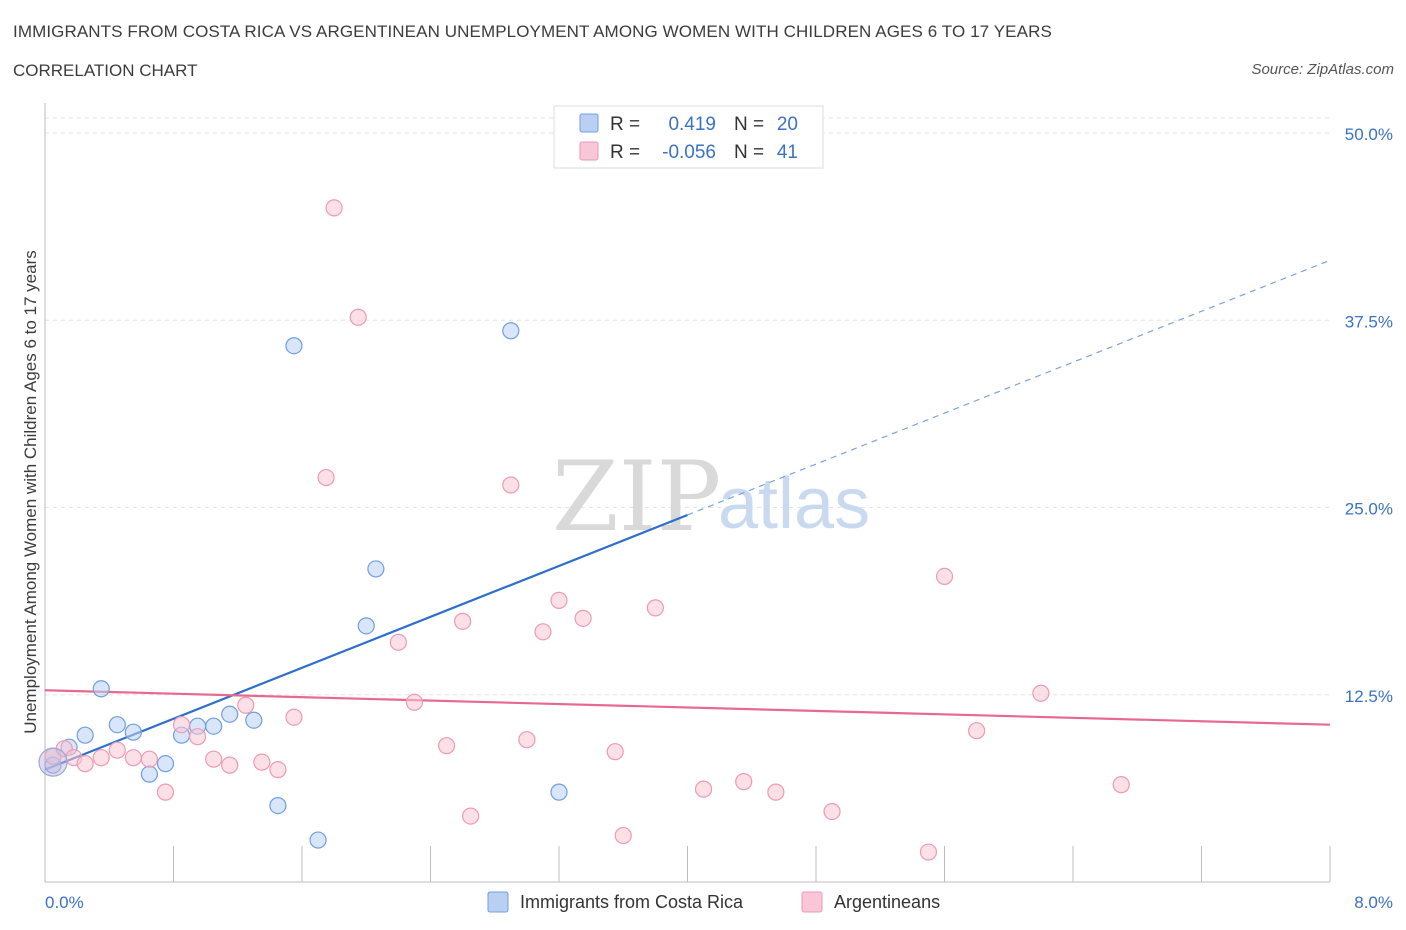  What do you see at coordinates (105, 70) in the screenshot?
I see `chart-subtitle: CORRELATION CHART` at bounding box center [105, 70].